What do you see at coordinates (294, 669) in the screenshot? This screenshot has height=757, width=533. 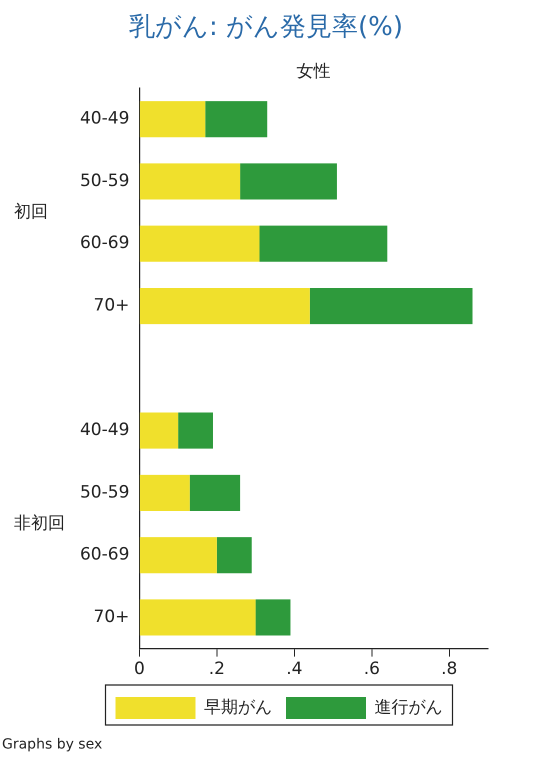 I see `x-tick-label: .4` at bounding box center [294, 669].